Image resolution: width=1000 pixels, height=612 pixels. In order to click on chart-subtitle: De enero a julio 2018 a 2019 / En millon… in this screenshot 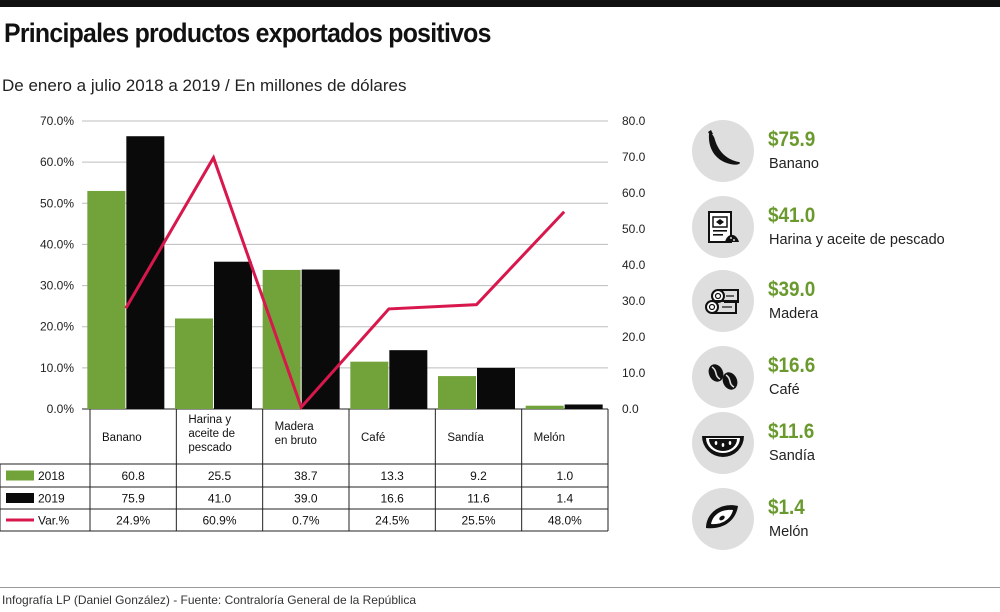, I will do `click(204, 85)`.